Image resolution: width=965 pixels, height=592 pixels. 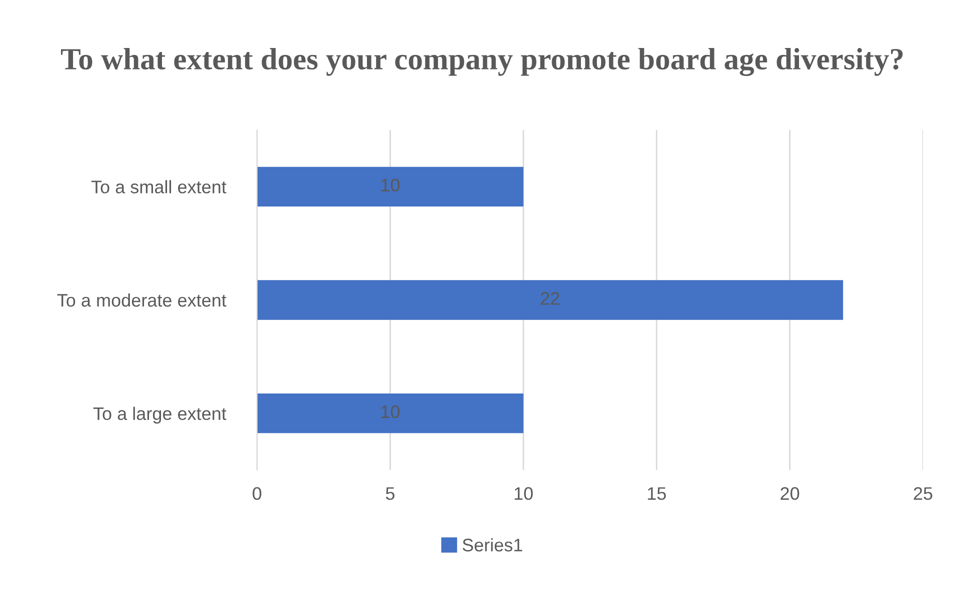 I want to click on x-tick-label: 20, so click(x=790, y=493).